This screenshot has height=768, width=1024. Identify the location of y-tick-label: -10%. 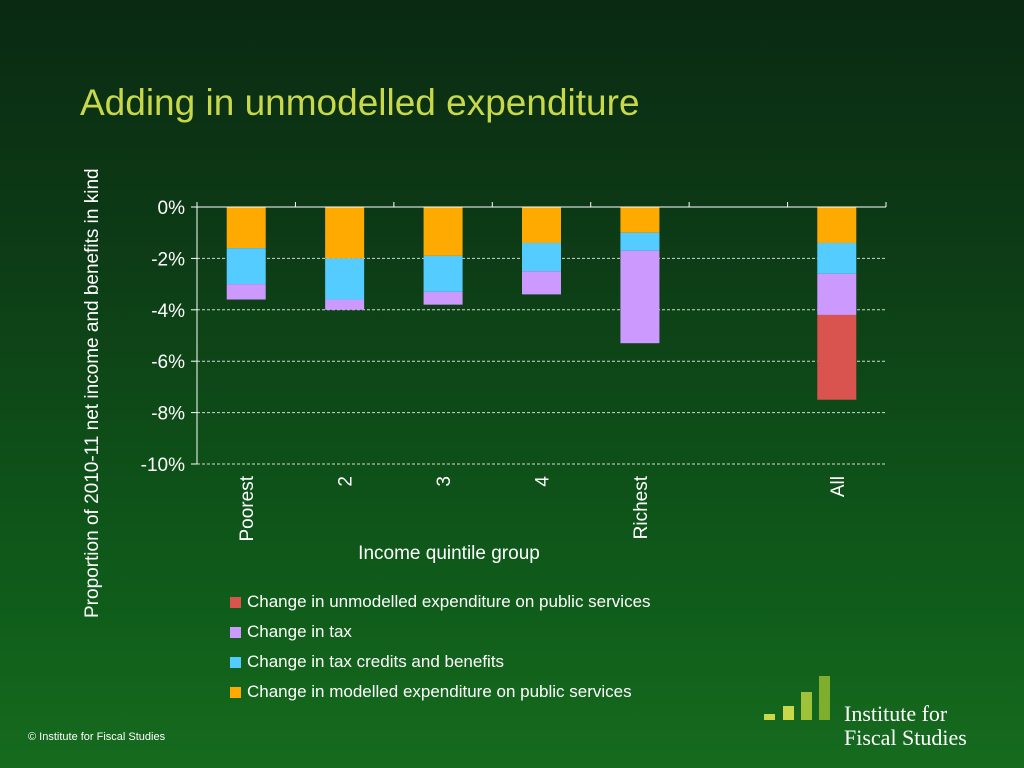
(163, 465).